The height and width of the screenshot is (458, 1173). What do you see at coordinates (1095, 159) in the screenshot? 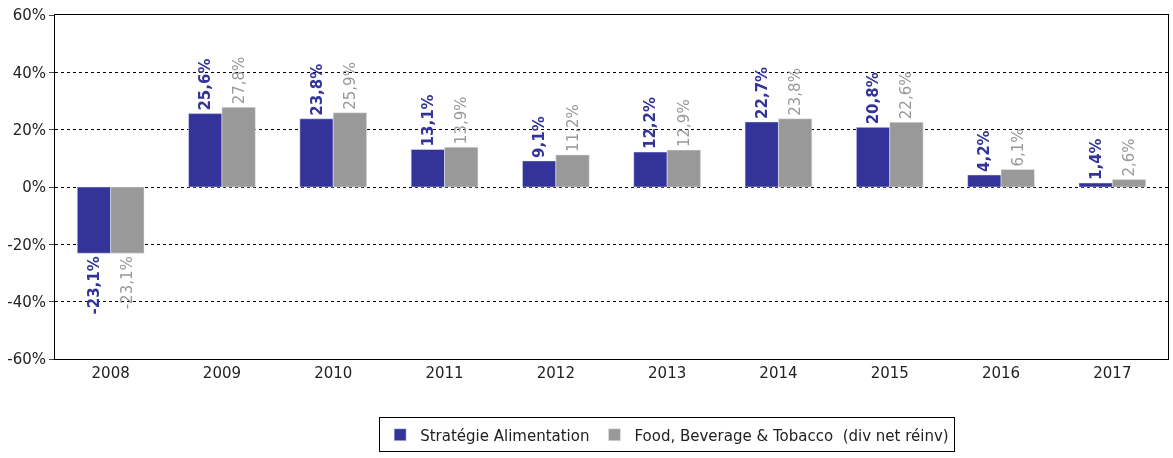
I see `data-label: 1,4%` at bounding box center [1095, 159].